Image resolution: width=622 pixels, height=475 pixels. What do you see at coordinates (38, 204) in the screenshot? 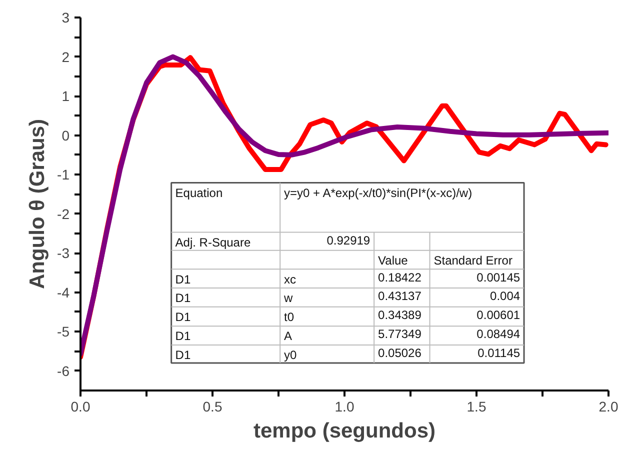
I see `y-axis-title: Angulo θ (Graus)` at bounding box center [38, 204].